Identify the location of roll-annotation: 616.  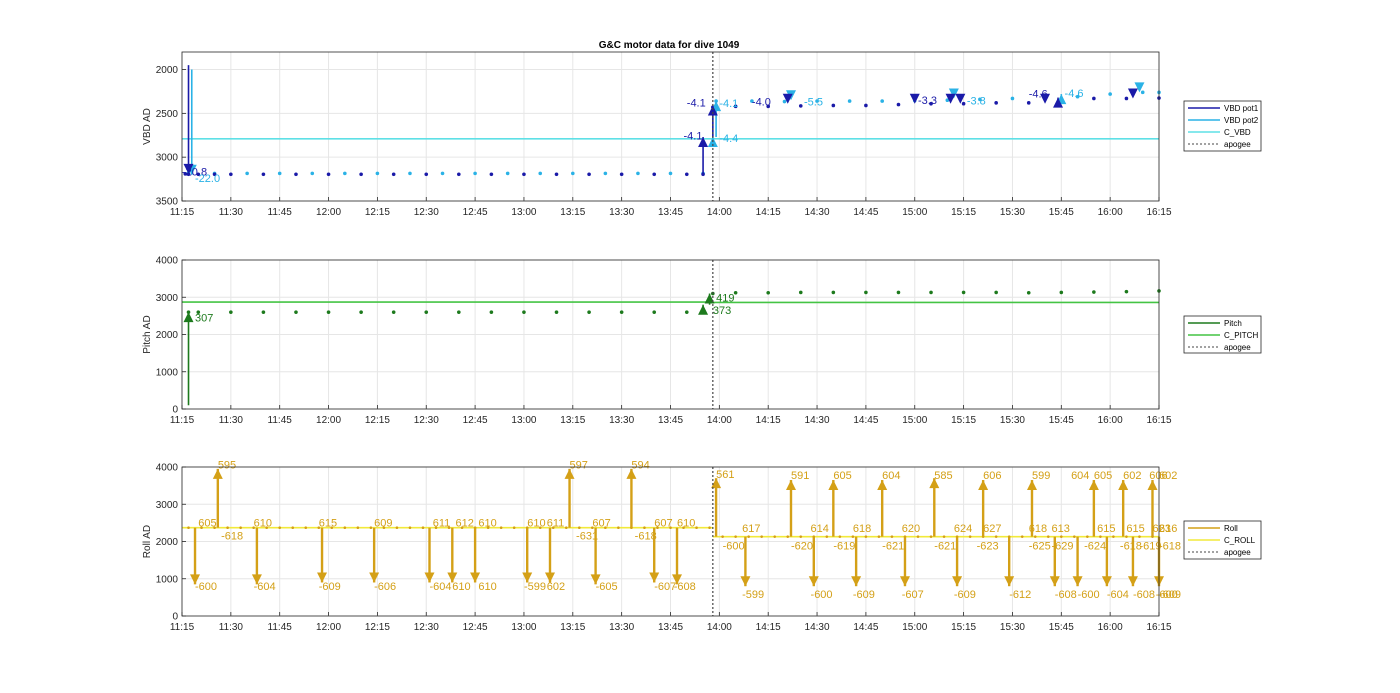
(1168, 529).